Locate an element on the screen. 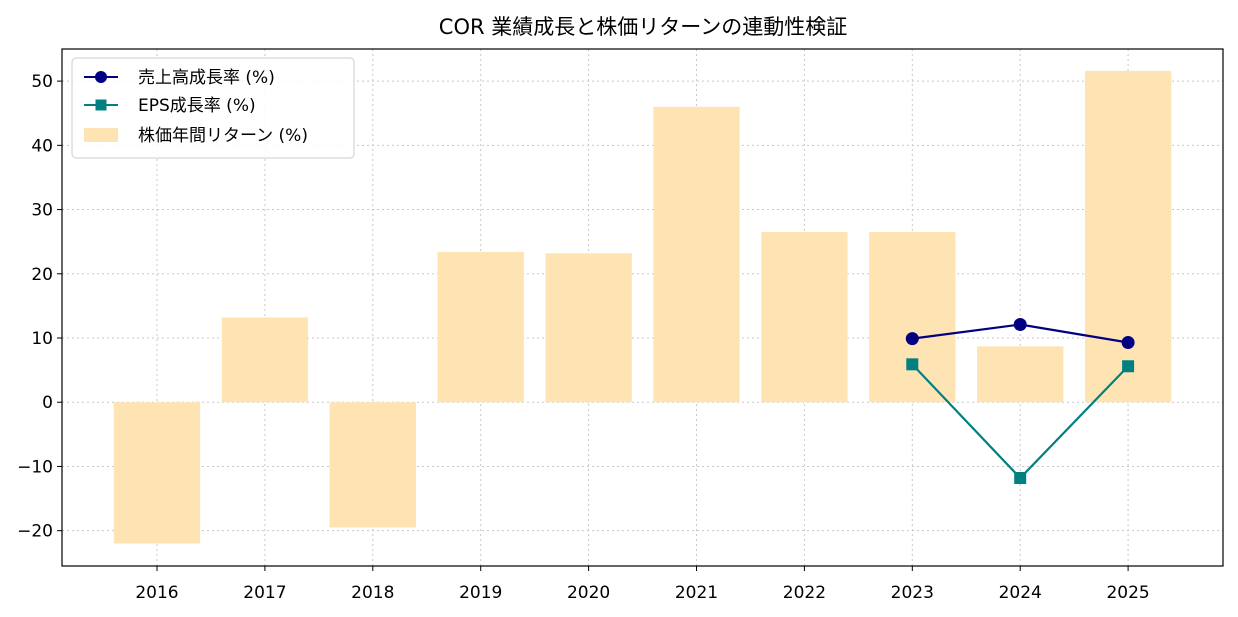  line-series is located at coordinates (1020, 401).